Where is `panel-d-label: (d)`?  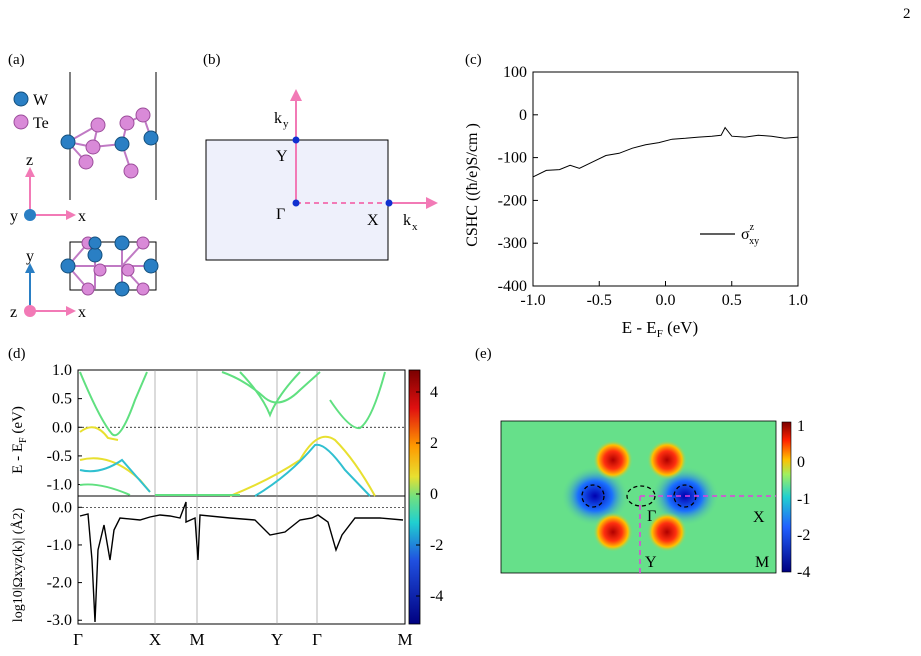
panel-d-label: (d) is located at coordinates (17, 354).